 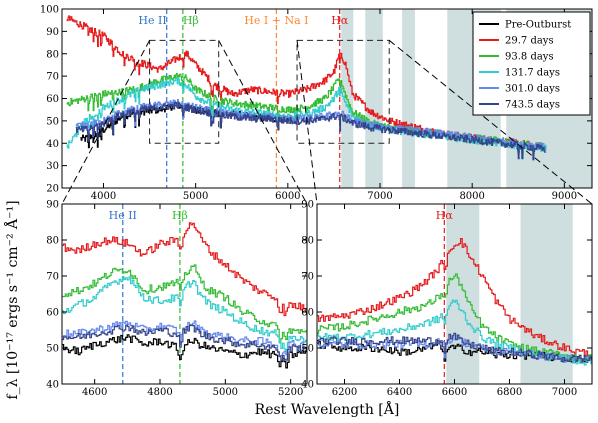 I want to click on legend-label: Pre-Outburst, so click(x=538, y=25).